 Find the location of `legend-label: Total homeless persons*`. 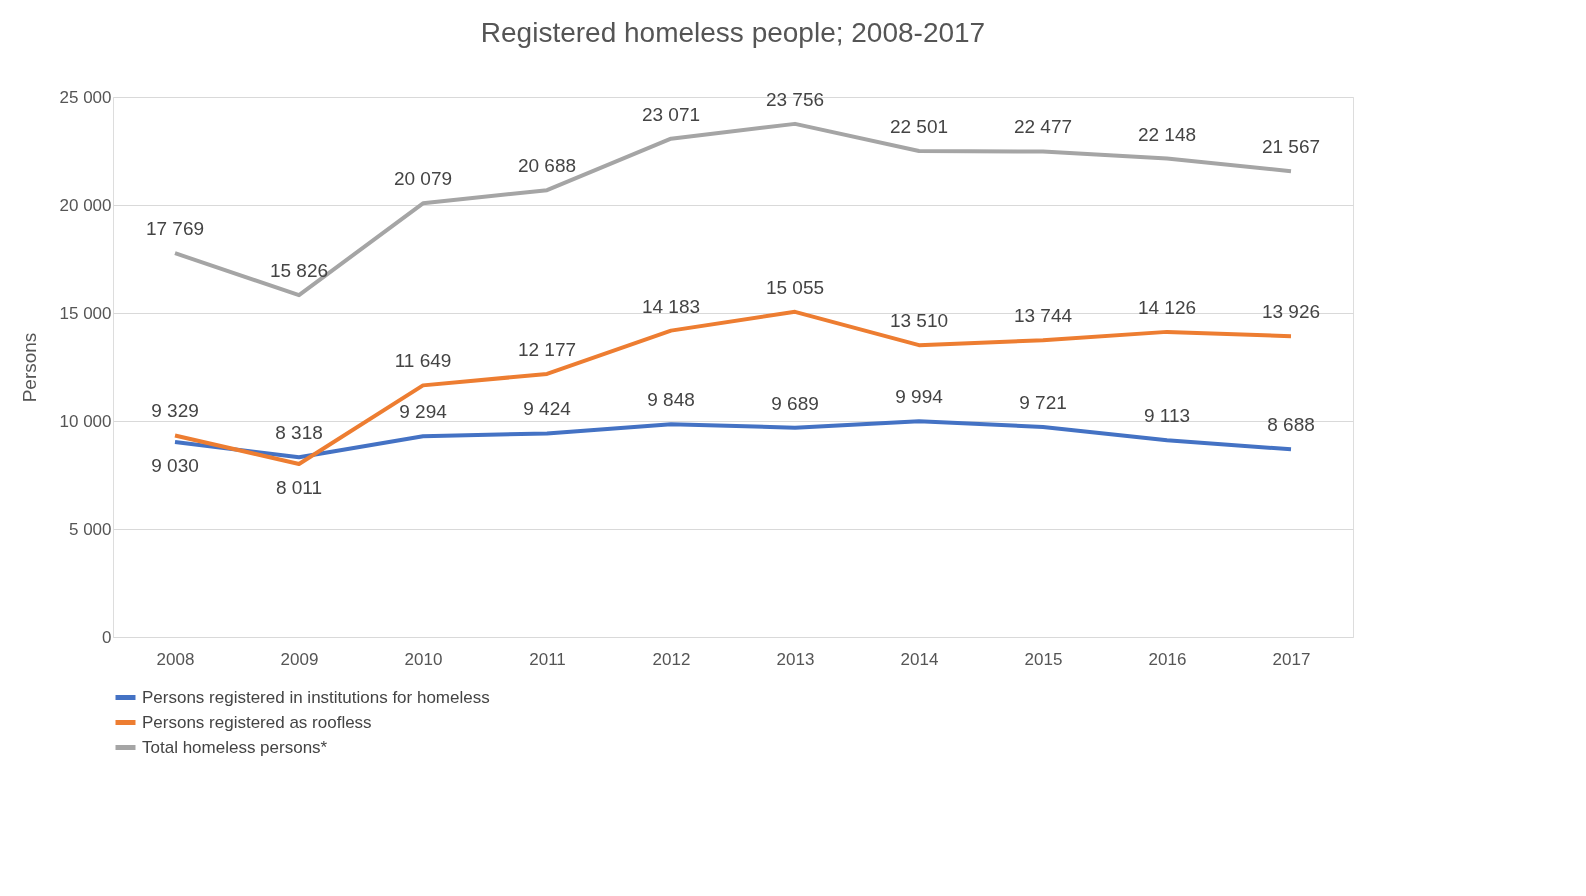

legend-label: Total homeless persons* is located at coordinates (235, 747).